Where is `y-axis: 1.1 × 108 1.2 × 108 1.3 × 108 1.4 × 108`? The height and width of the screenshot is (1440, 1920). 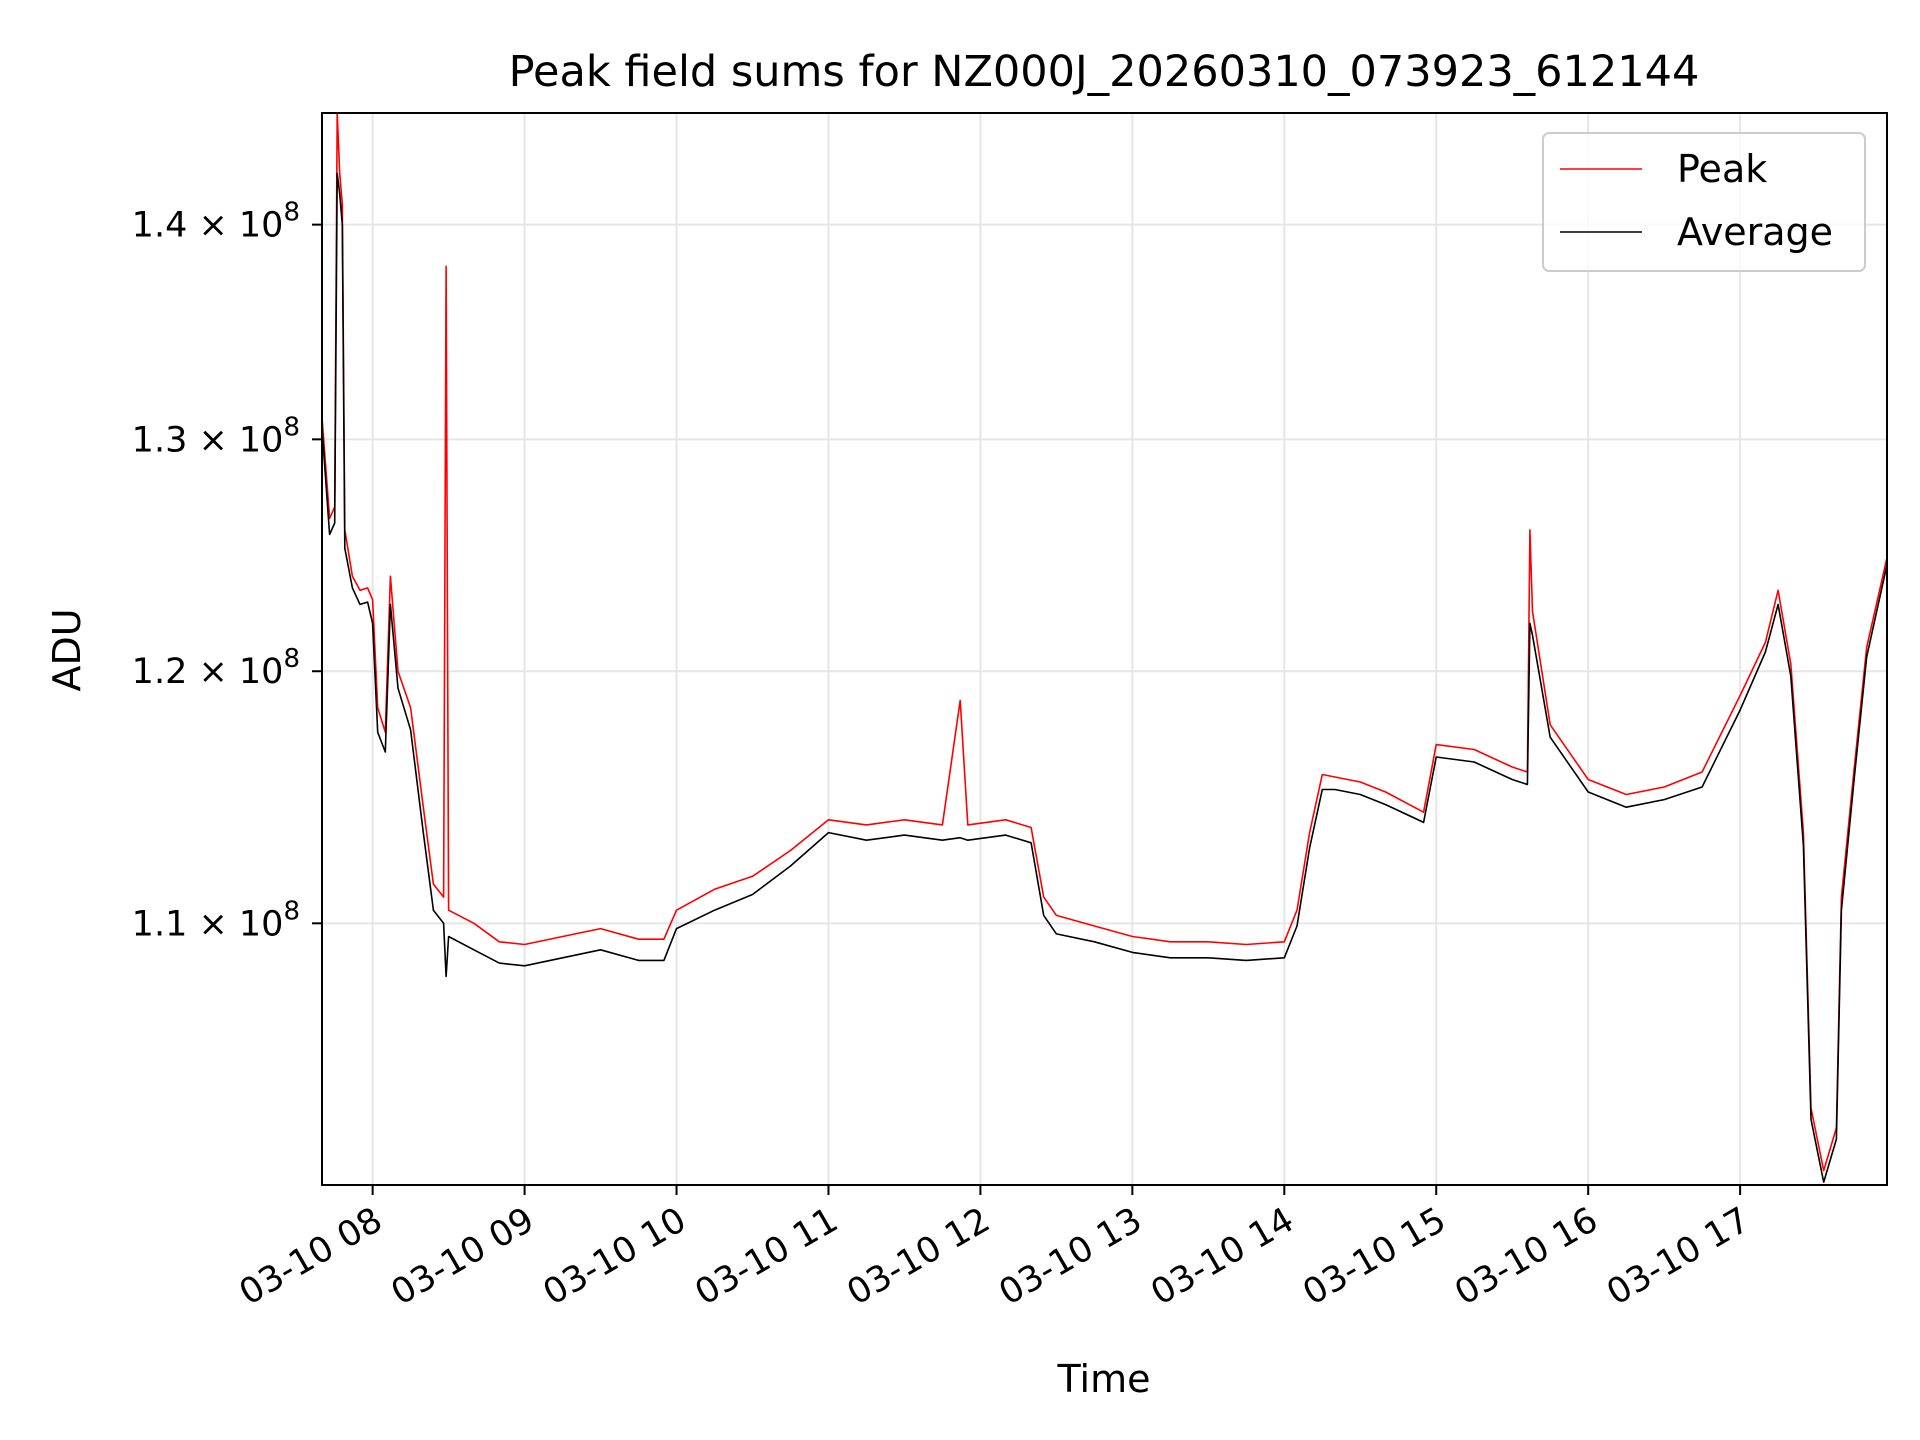 y-axis: 1.1 × 108 1.2 × 108 1.3 × 108 1.4 × 108 is located at coordinates (227, 571).